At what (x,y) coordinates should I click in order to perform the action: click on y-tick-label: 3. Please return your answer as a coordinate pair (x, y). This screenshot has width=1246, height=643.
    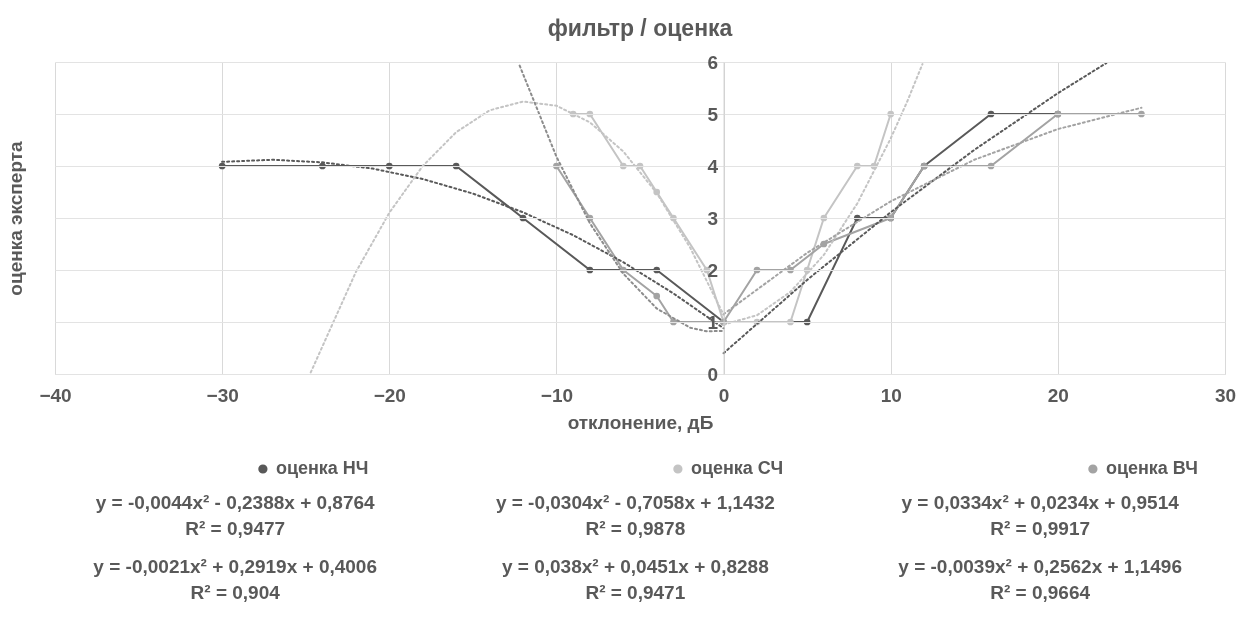
    Looking at the image, I should click on (713, 218).